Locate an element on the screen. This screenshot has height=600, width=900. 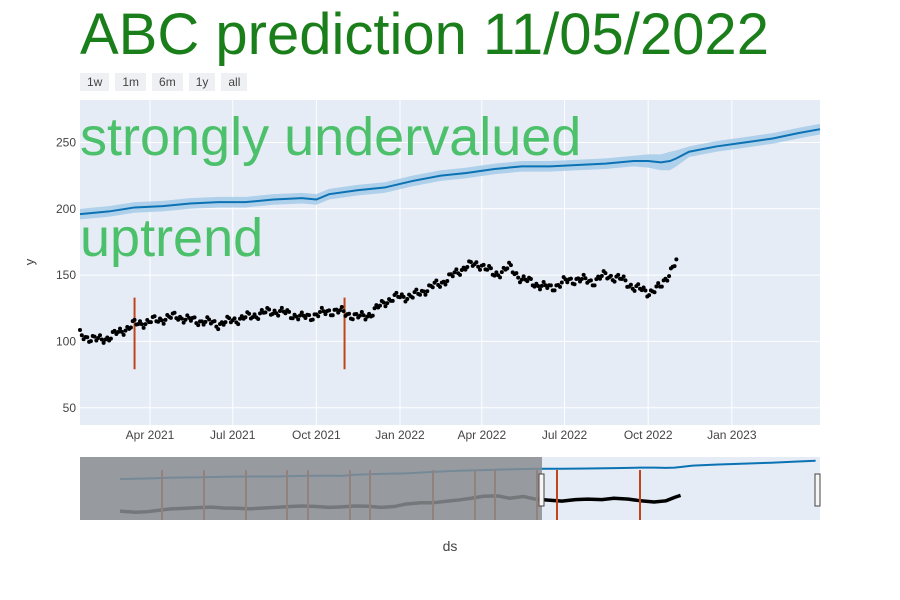
range-slider is located at coordinates (450, 488).